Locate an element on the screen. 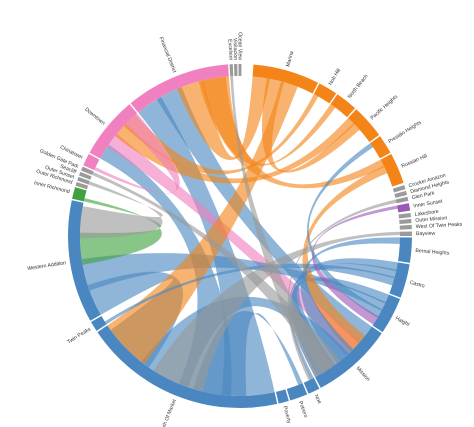  arc-label: Pacific Heights is located at coordinates (385, 108).